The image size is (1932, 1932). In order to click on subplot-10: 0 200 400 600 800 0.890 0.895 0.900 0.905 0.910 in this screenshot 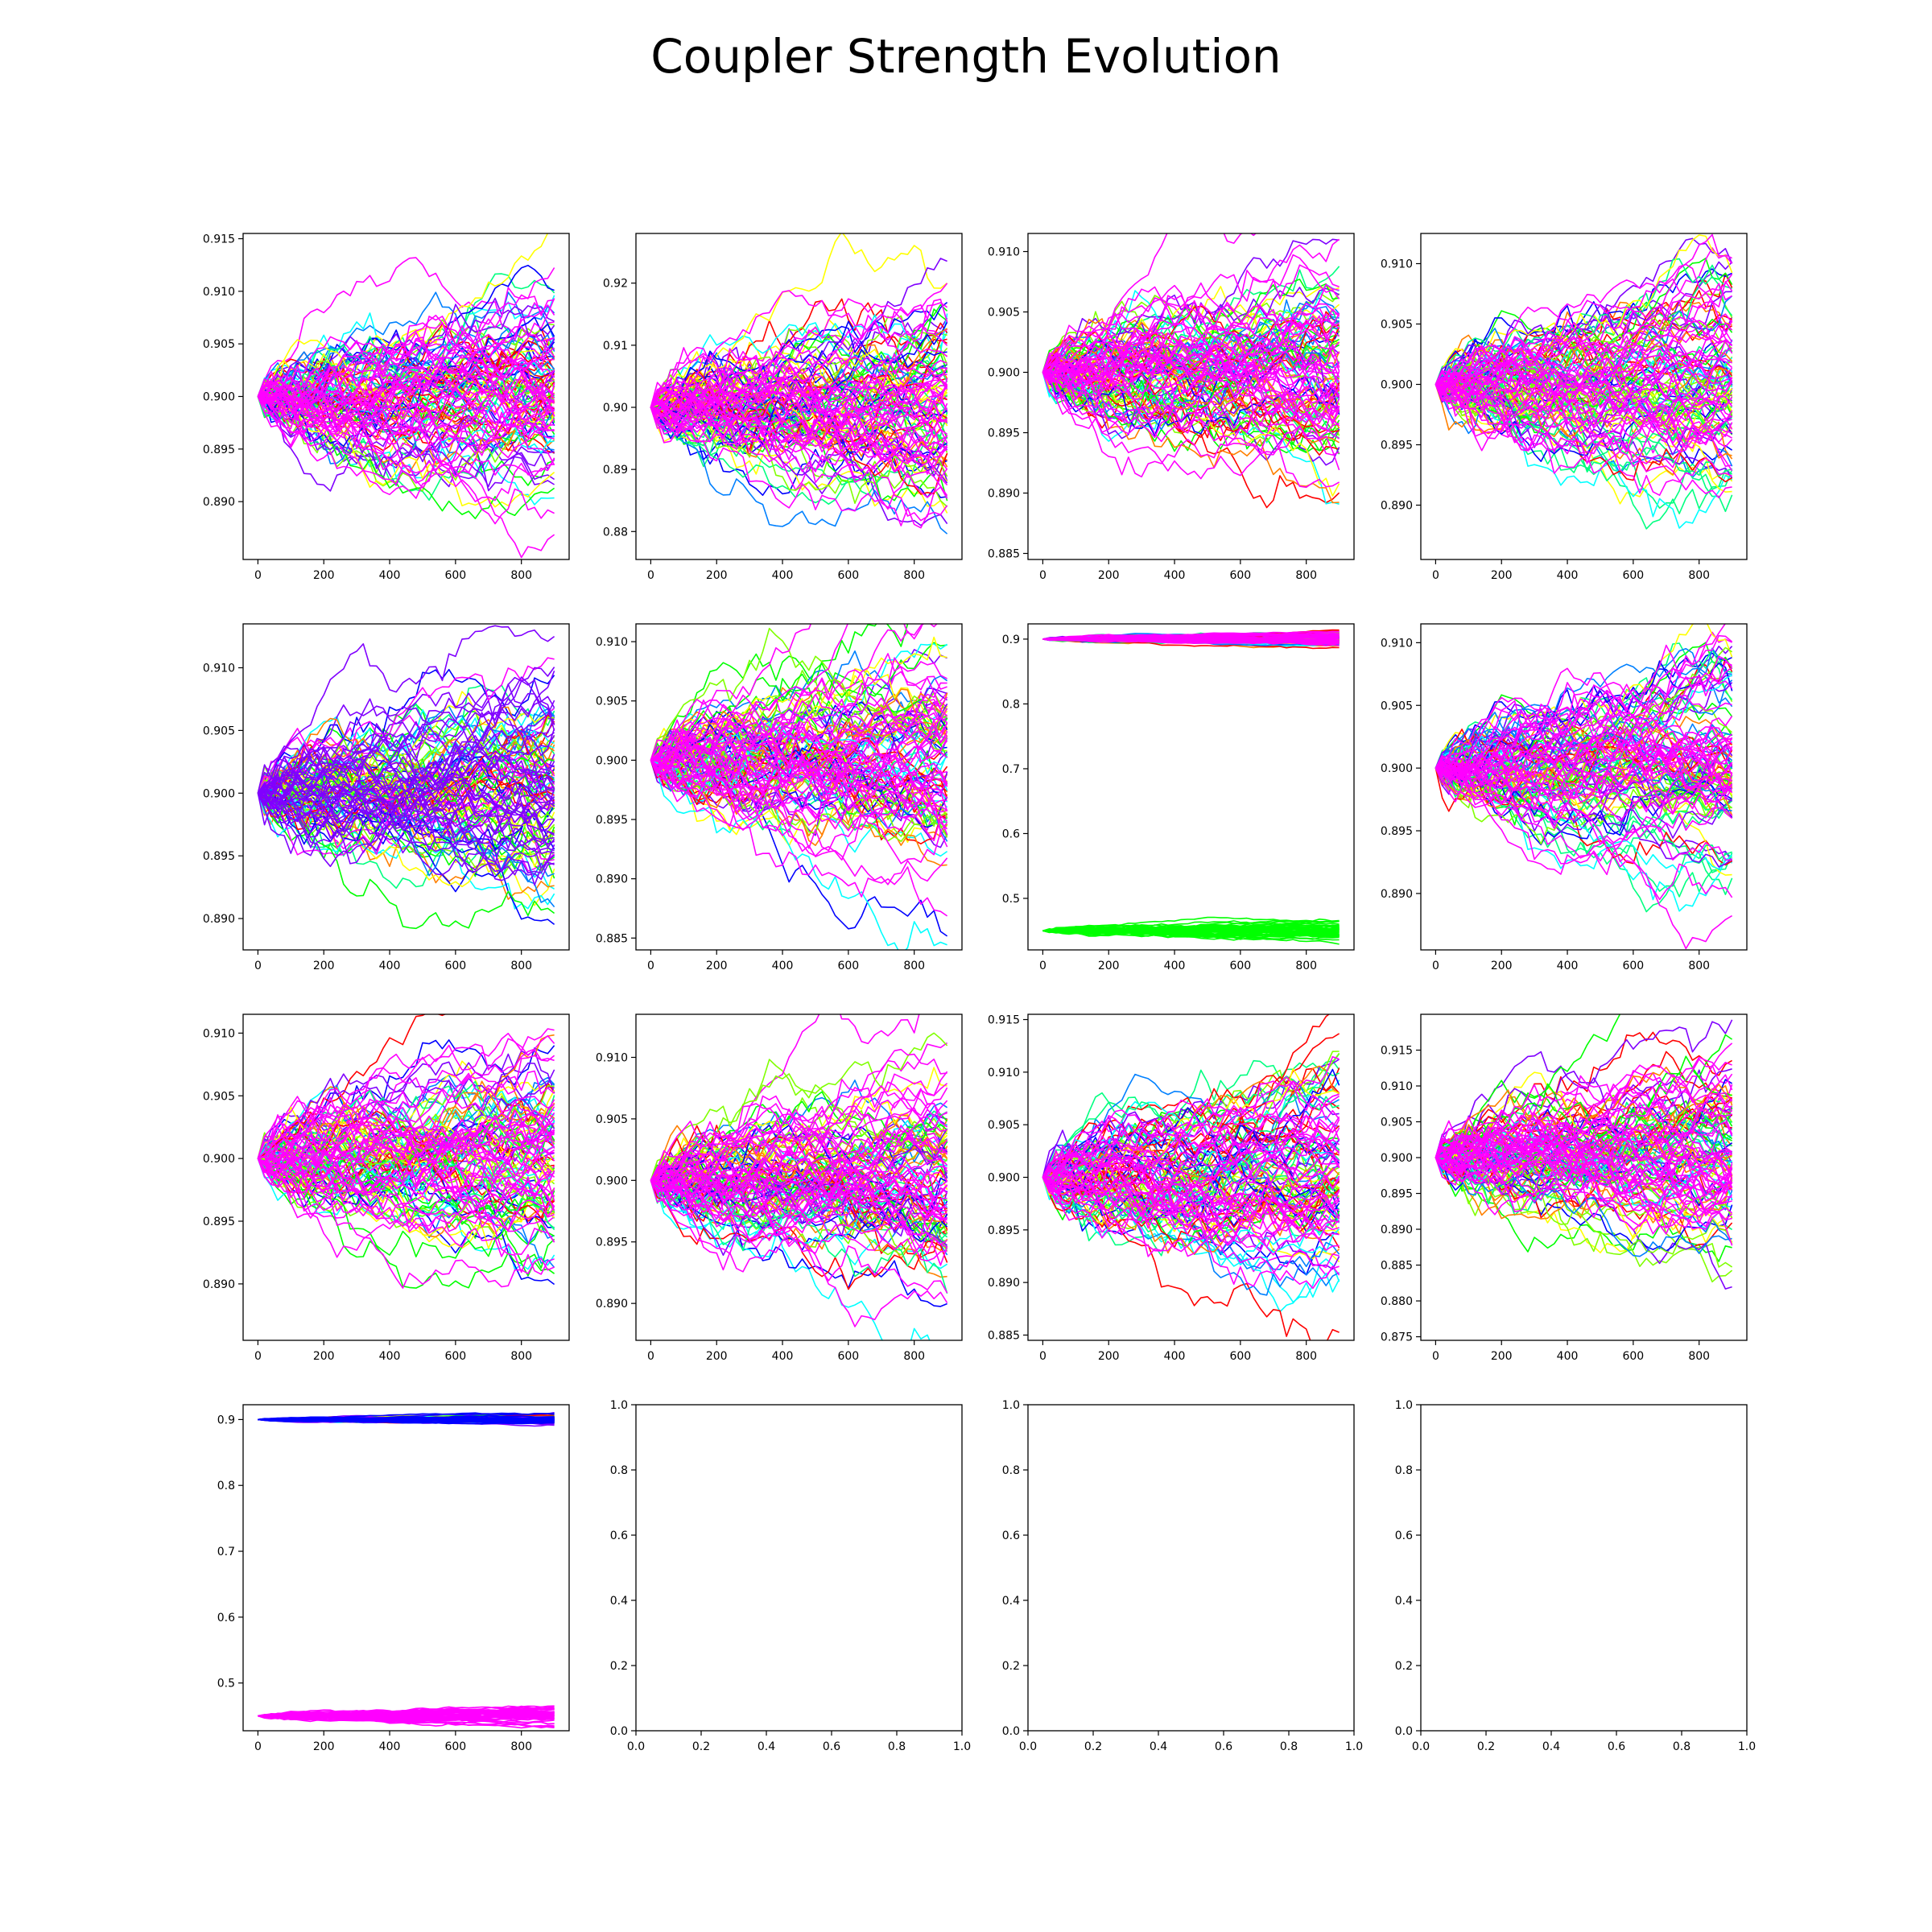, I will do `click(779, 1188)`.